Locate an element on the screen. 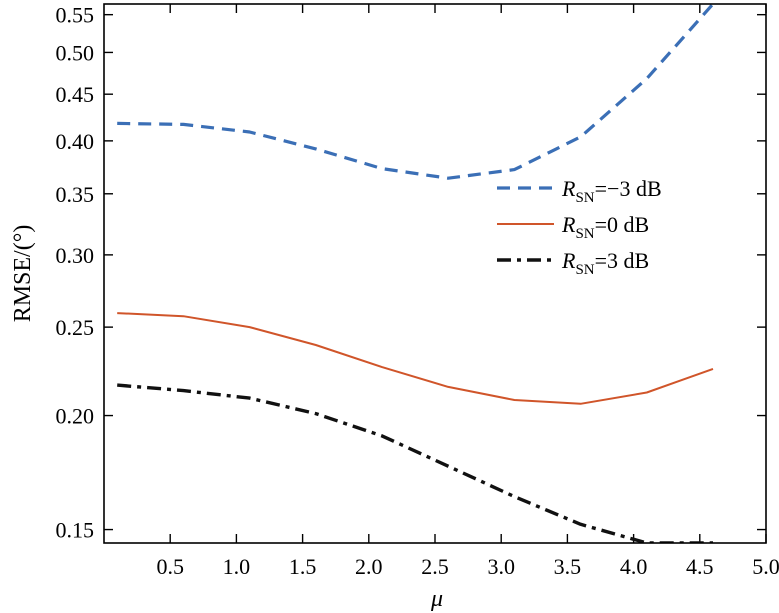 The height and width of the screenshot is (613, 779). legend-label-2: RSN=3 dB is located at coordinates (605, 263).